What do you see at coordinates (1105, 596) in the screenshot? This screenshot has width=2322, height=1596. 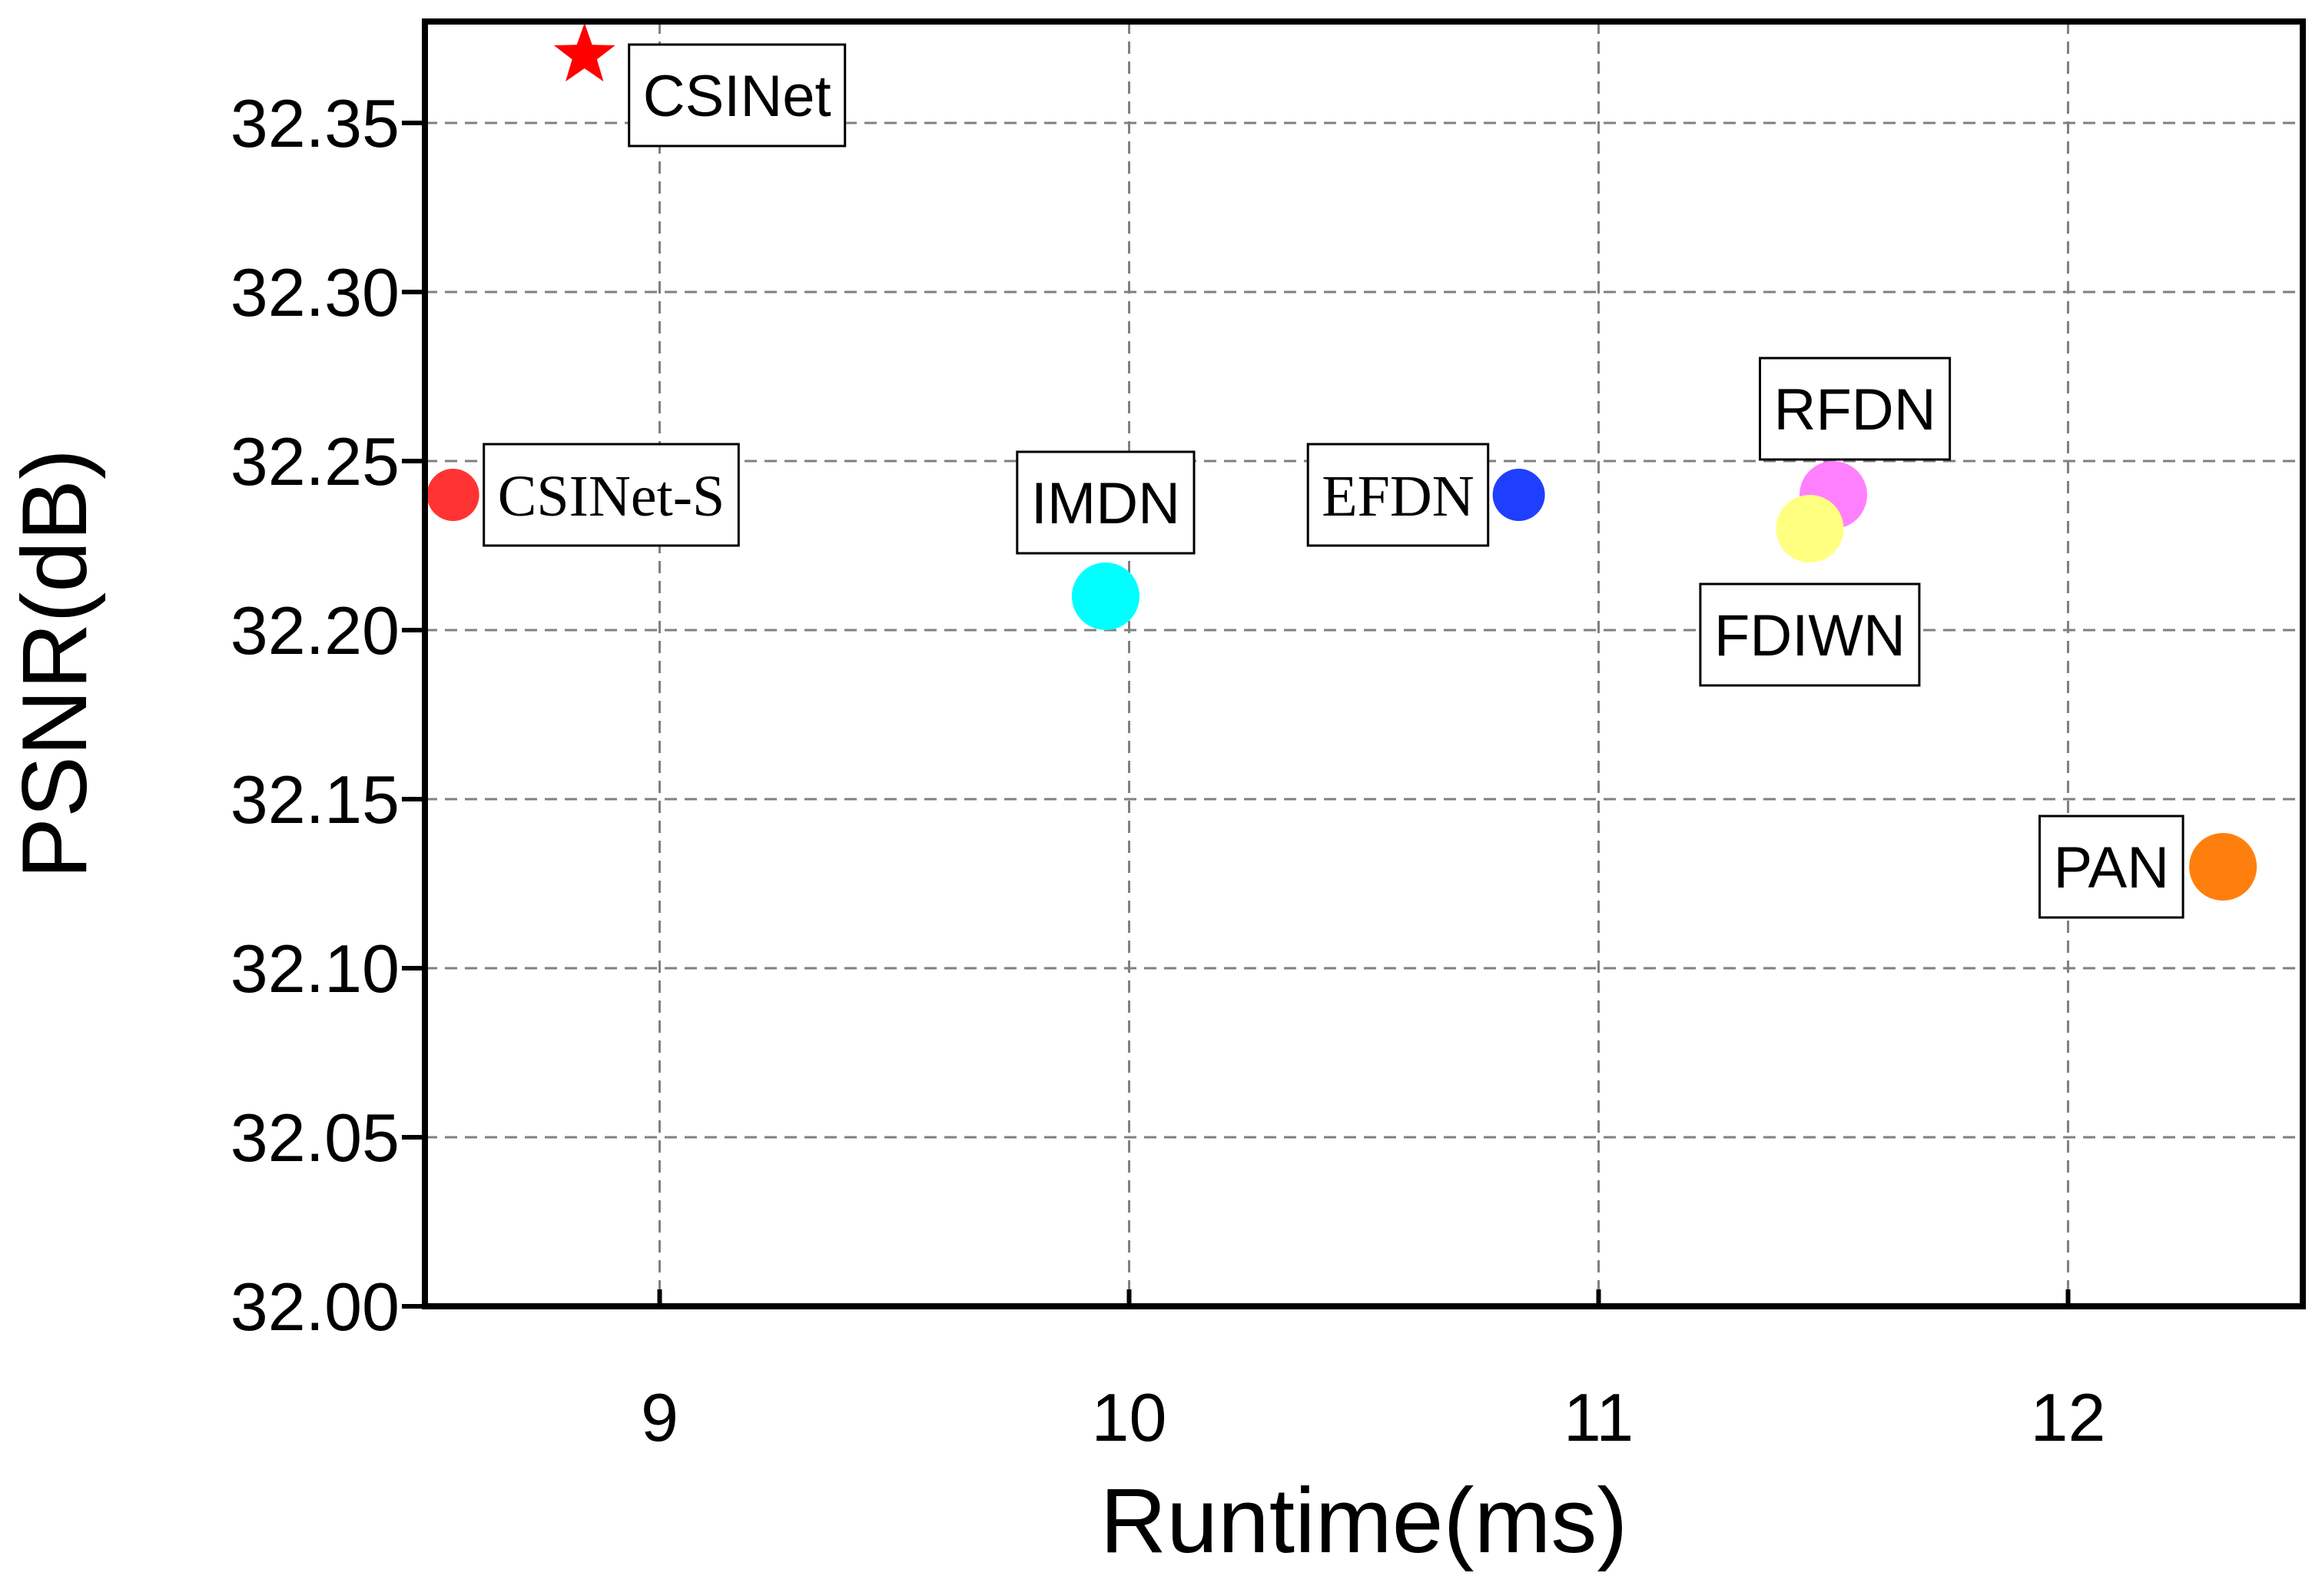 I see `point-imdn` at bounding box center [1105, 596].